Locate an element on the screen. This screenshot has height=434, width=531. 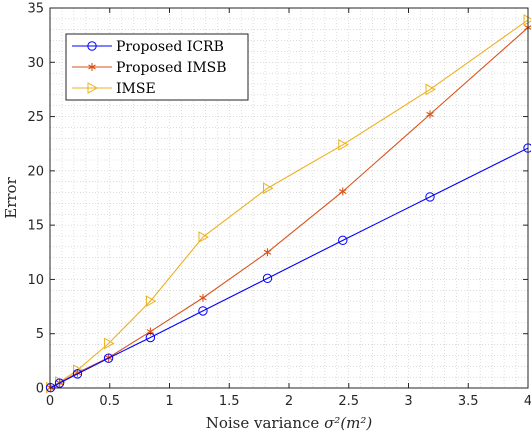
legend: Proposed ICRB Proposed IMSB IMSE is located at coordinates (157, 67).